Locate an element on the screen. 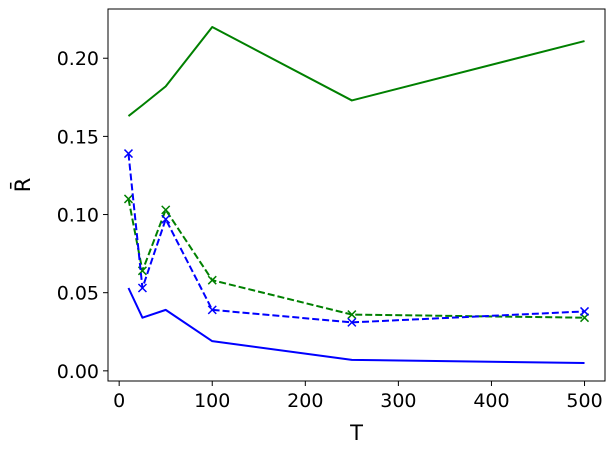  y-tick-label: 0.00 is located at coordinates (78, 372).